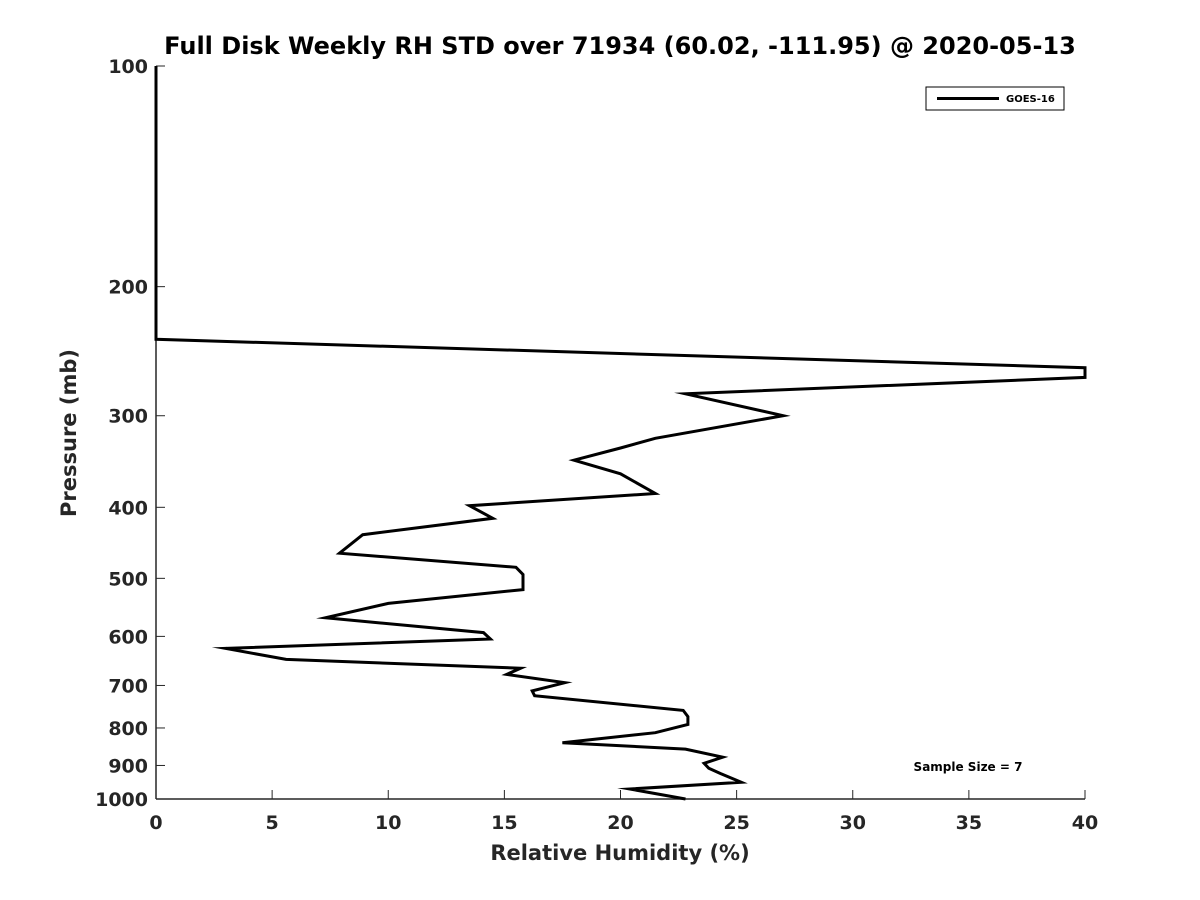  Describe the element at coordinates (995, 98) in the screenshot. I see `legend: GOES-16` at that location.